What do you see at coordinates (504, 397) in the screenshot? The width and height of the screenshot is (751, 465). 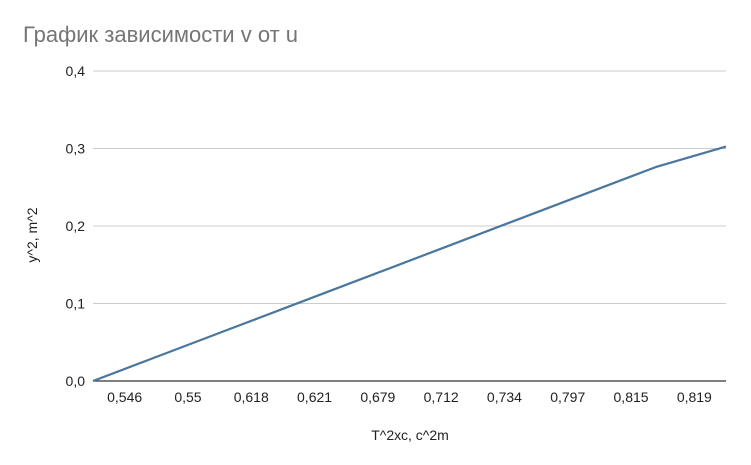 I see `x-tick-label: 0,734` at bounding box center [504, 397].